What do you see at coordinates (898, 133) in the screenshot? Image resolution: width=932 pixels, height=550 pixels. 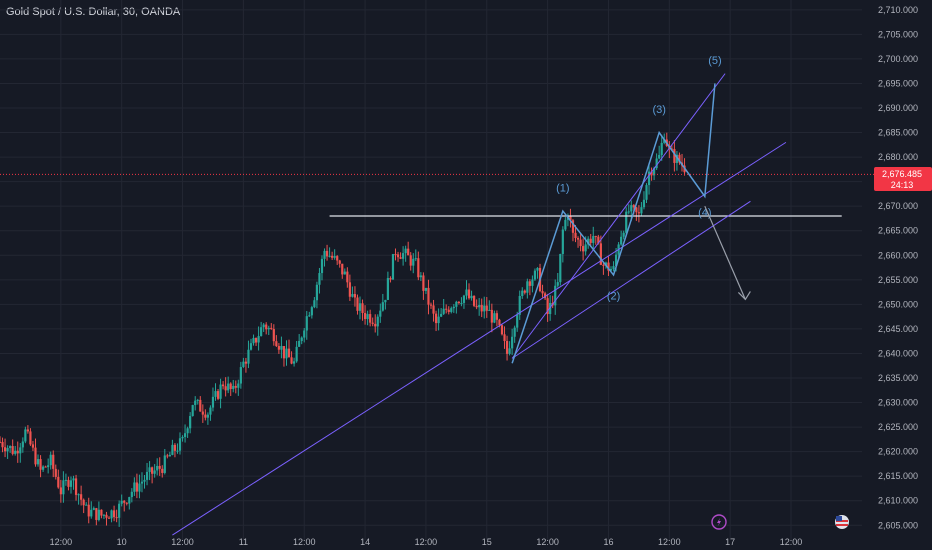 I see `y-tick-label: 2,685.000` at bounding box center [898, 133].